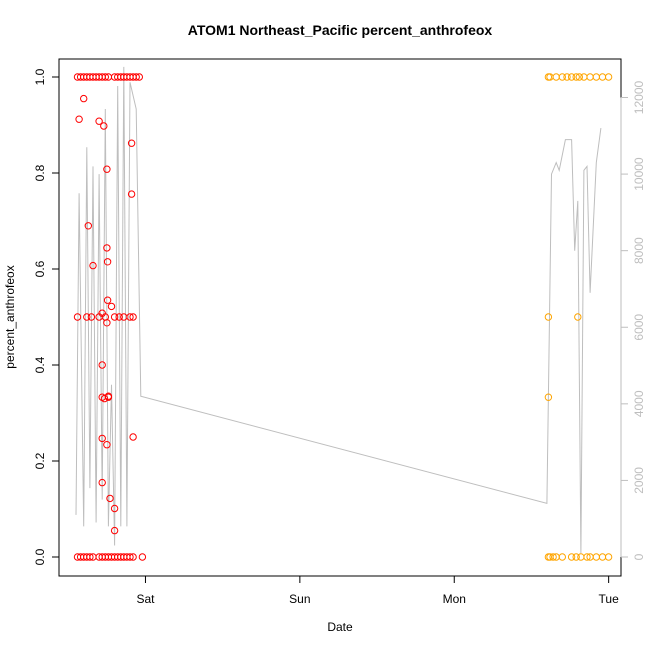  Describe the element at coordinates (40, 172) in the screenshot. I see `y-tick-label: 0.8` at that location.